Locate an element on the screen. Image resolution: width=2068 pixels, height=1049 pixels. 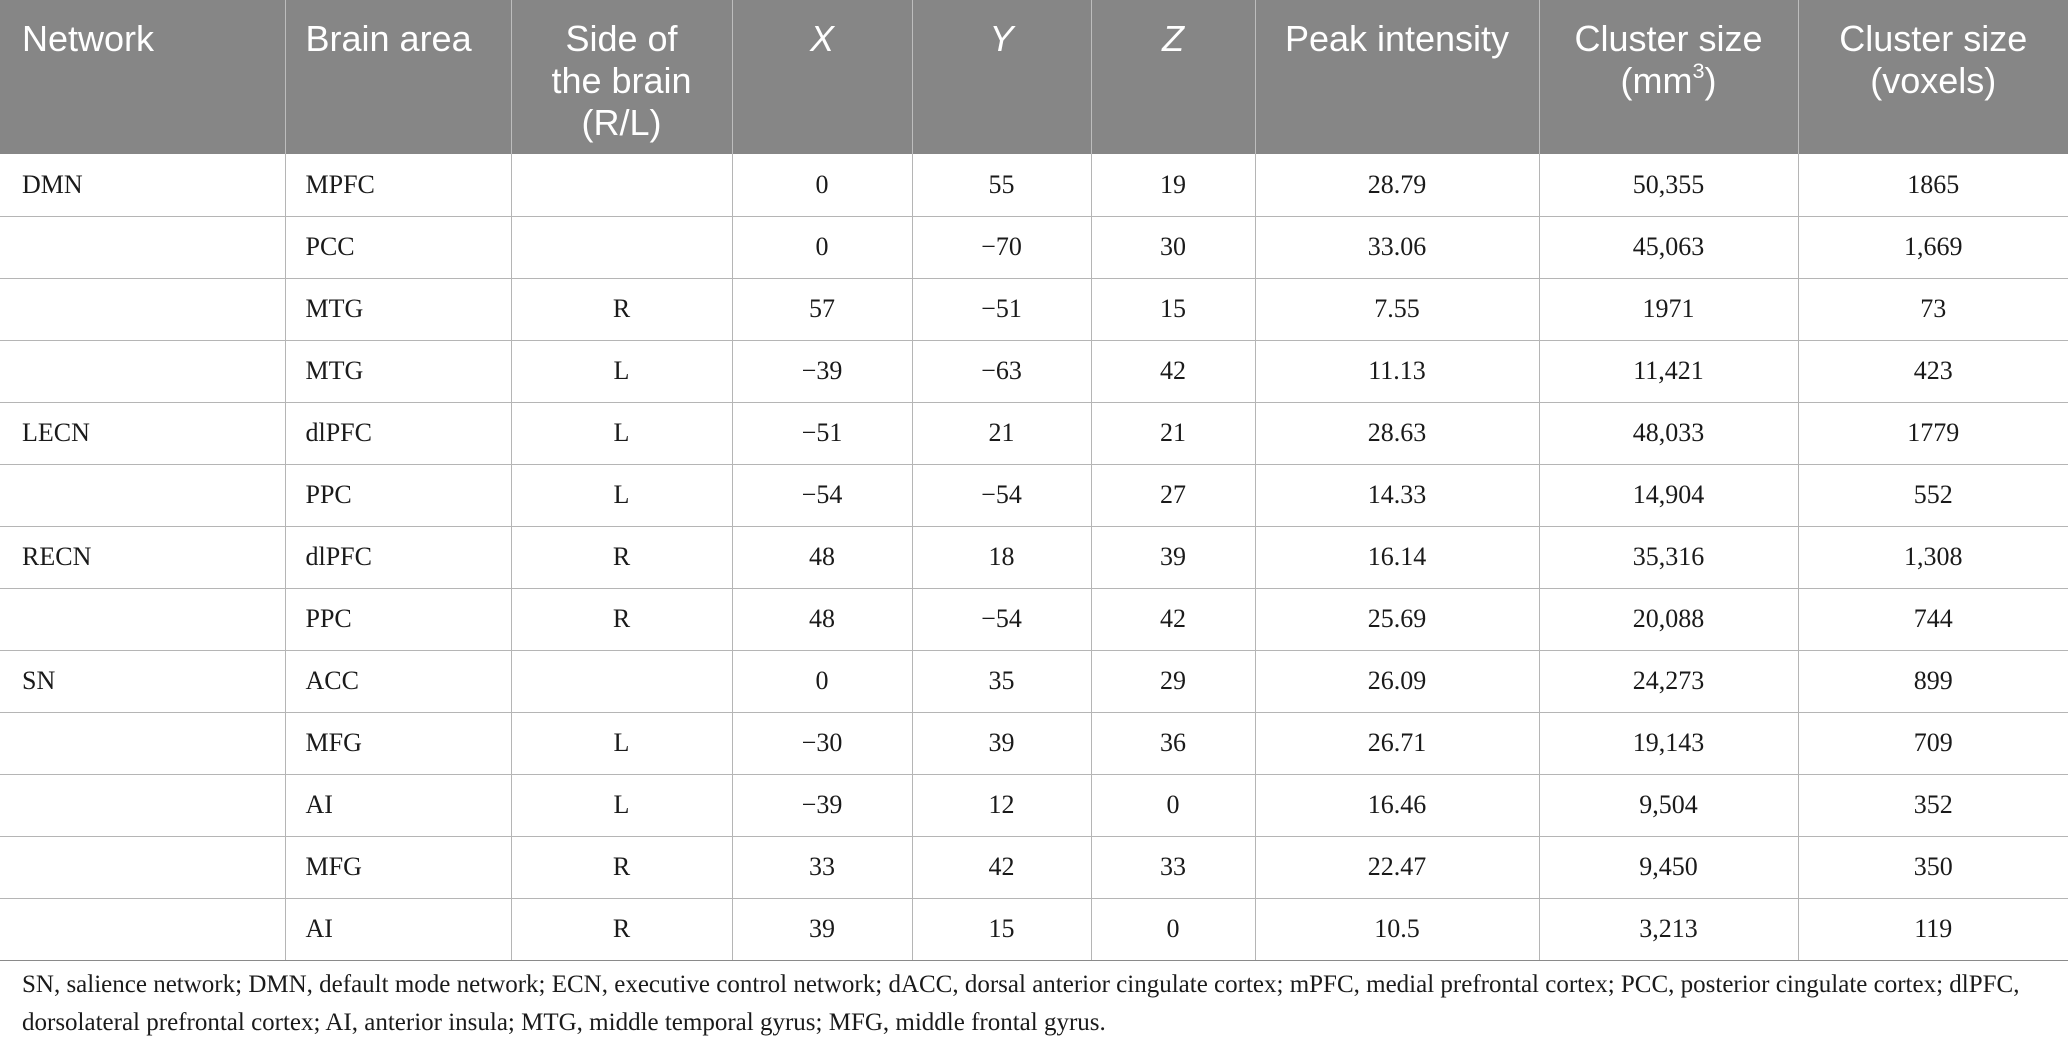
cell-peak-intensity: 26.09 is located at coordinates (1396, 681).